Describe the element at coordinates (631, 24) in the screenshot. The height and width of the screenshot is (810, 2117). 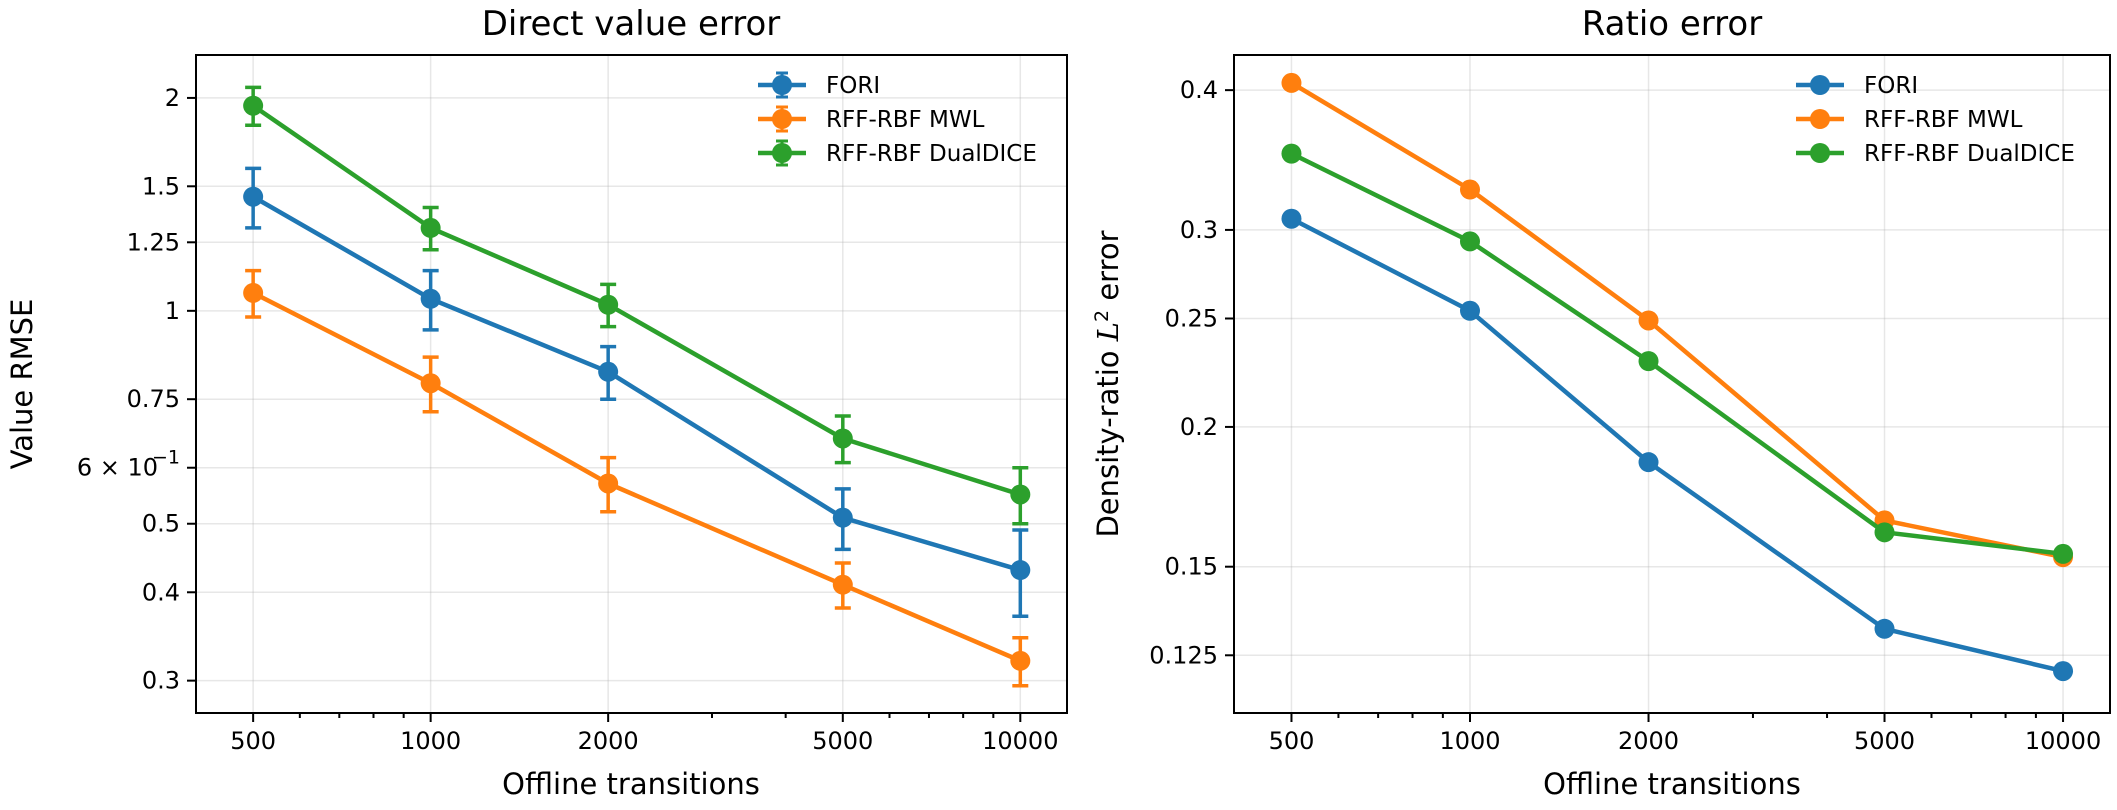
I see `chart-title: Direct value error` at that location.